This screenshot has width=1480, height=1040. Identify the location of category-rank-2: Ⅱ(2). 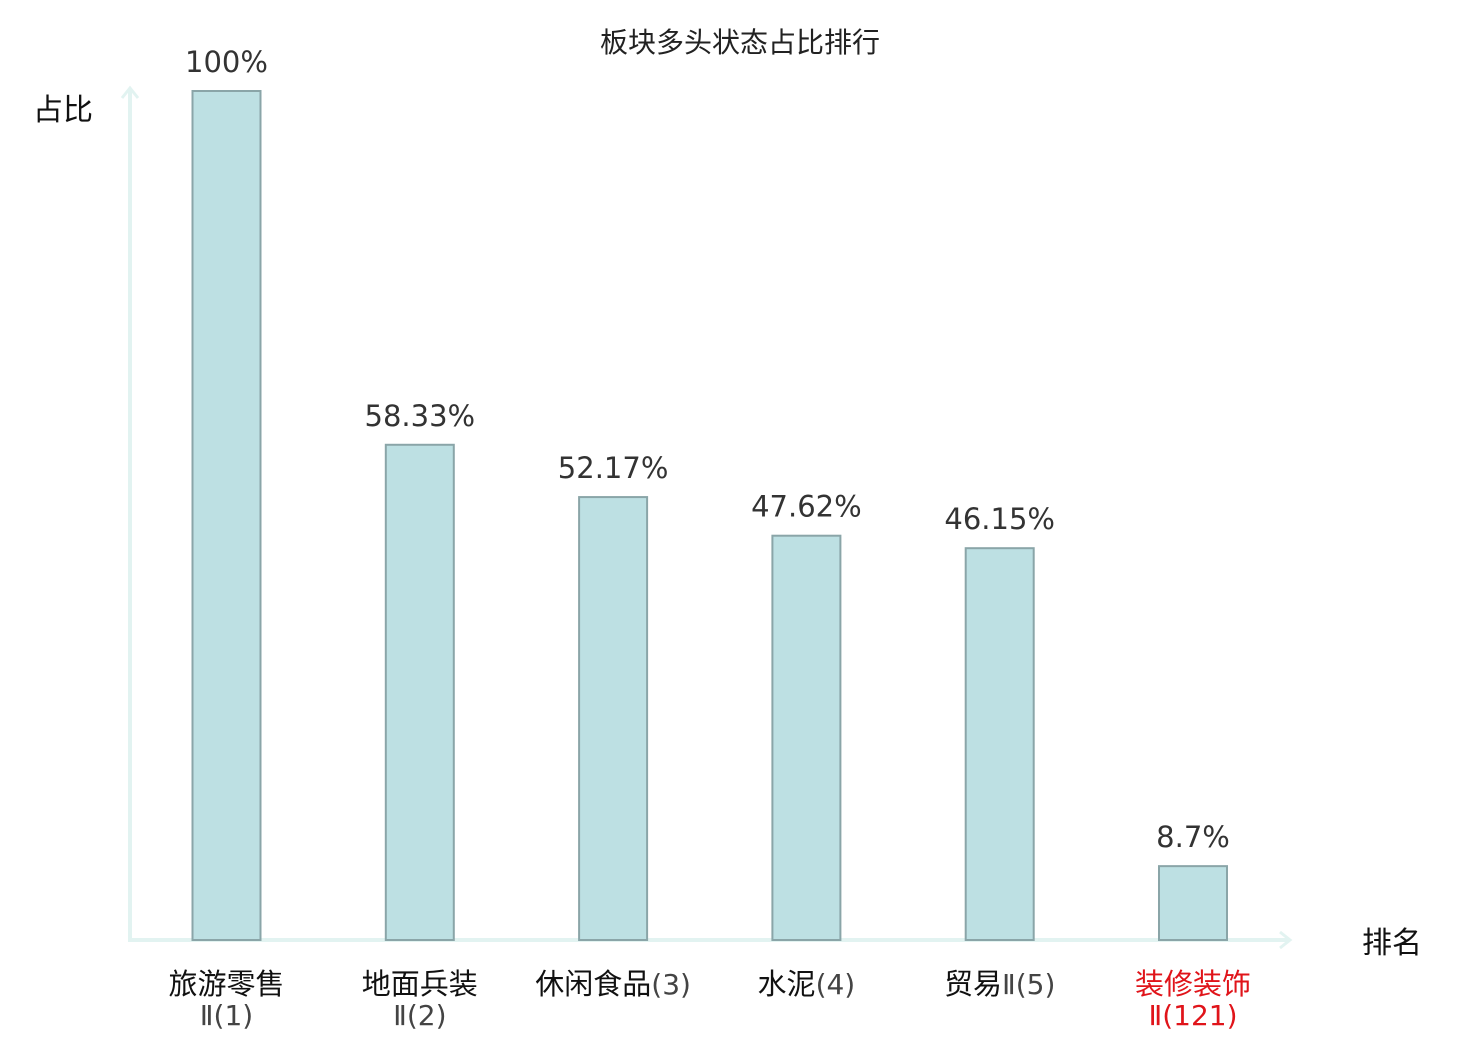
(419, 1015).